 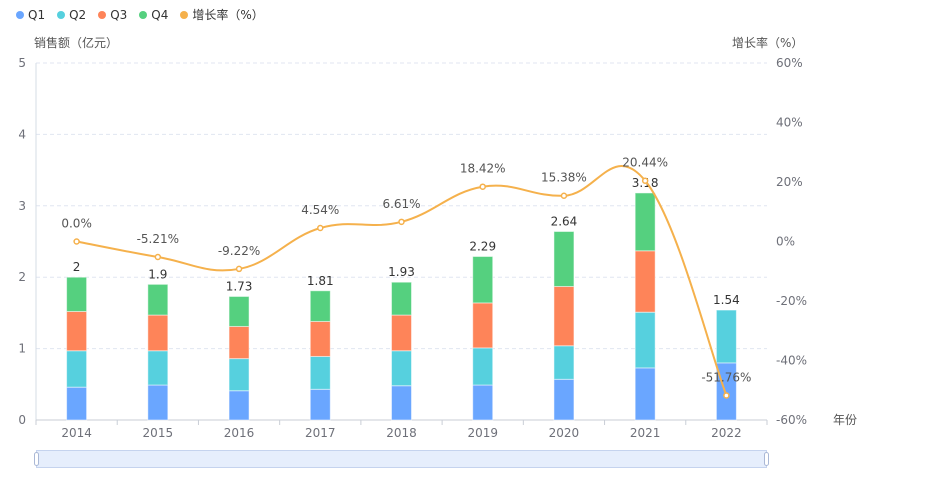 What do you see at coordinates (726, 433) in the screenshot?
I see `x-tick-label: 2022` at bounding box center [726, 433].